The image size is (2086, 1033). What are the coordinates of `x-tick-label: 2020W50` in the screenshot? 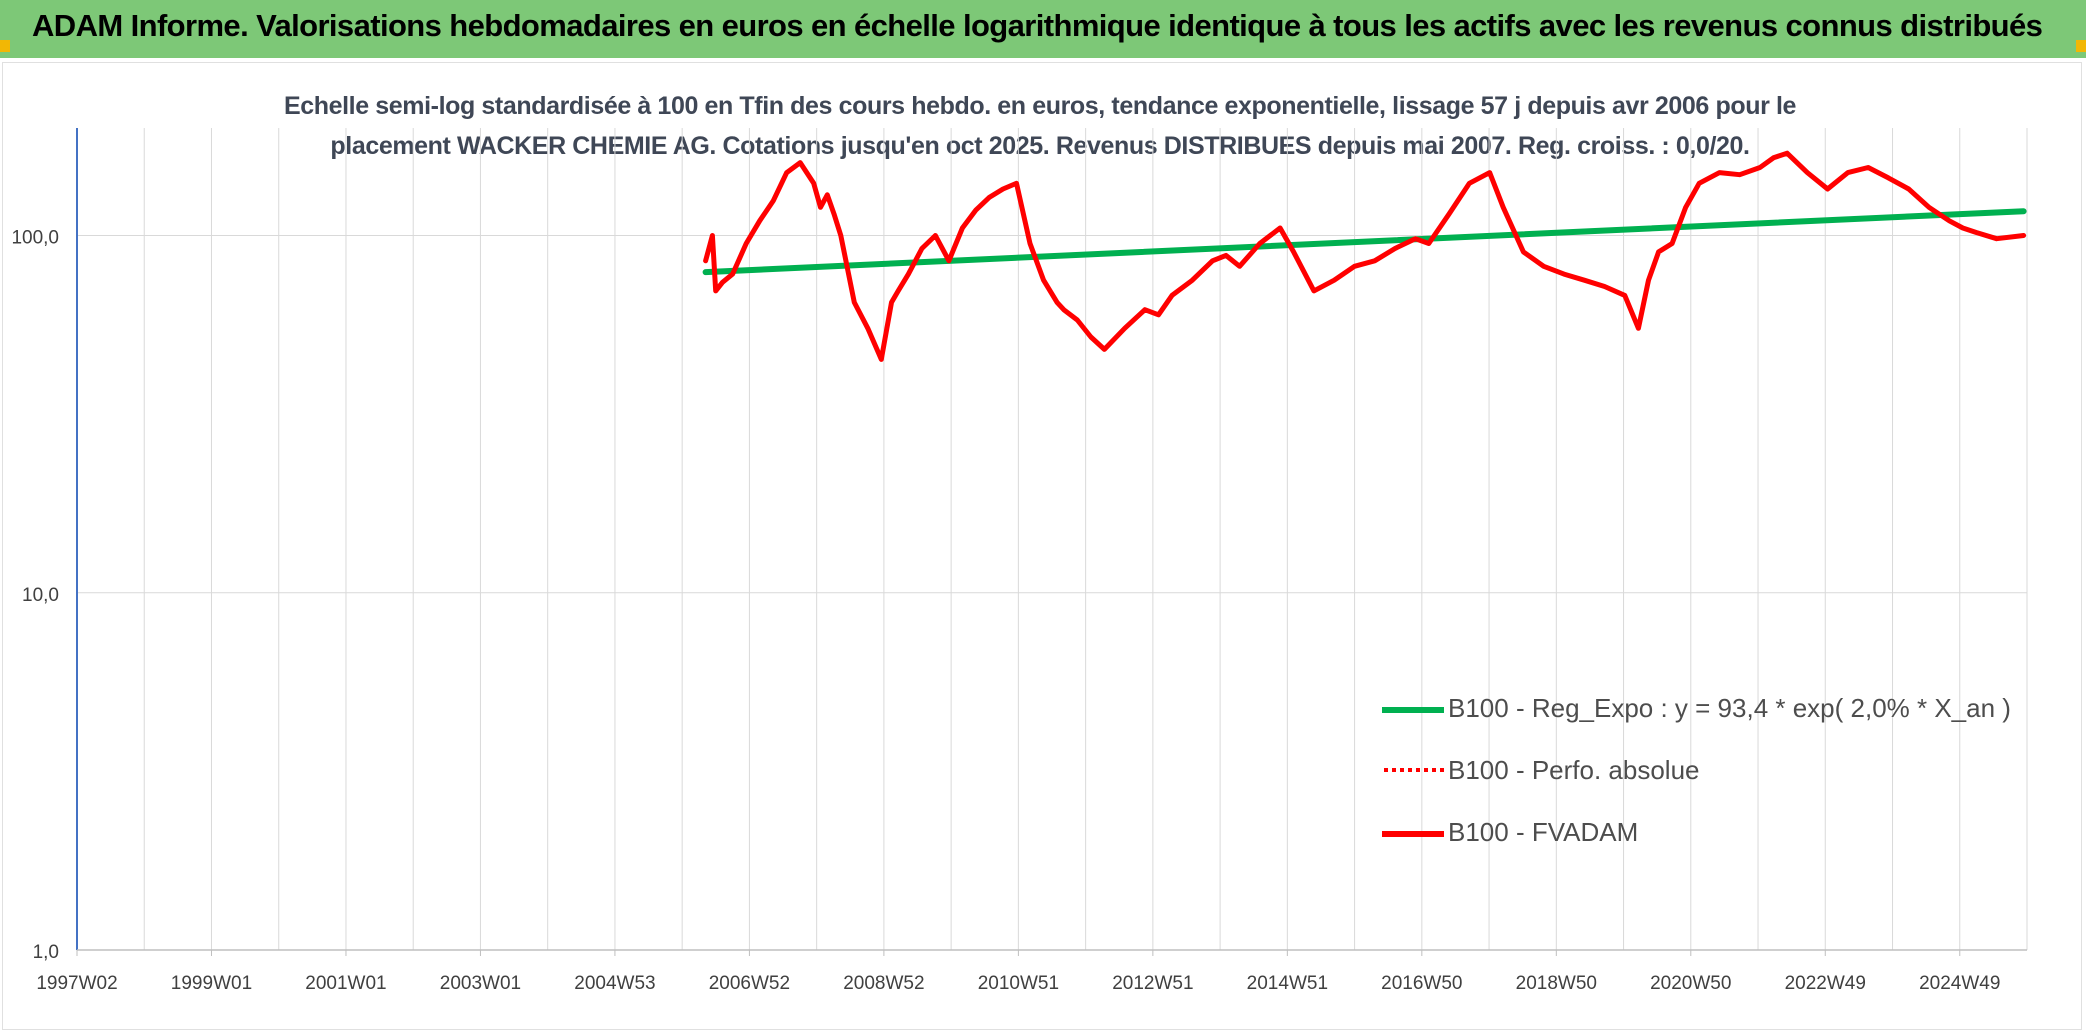 It's located at (1690, 983).